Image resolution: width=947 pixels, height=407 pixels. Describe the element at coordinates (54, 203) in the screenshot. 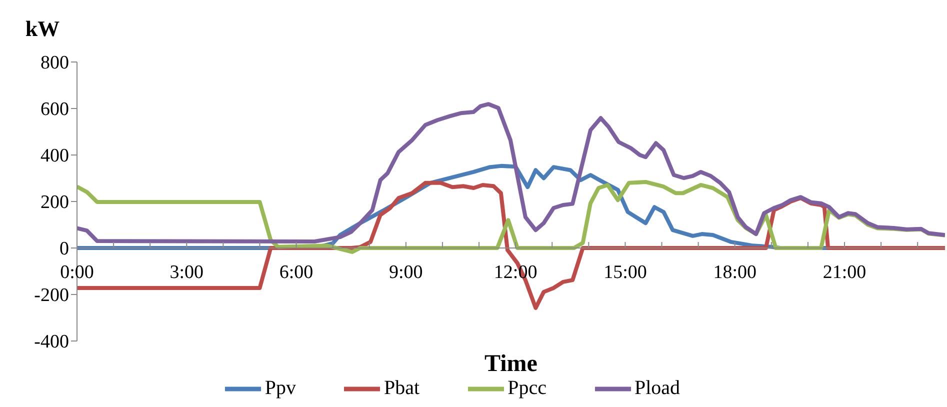

I see `y-tick-label: 200` at that location.